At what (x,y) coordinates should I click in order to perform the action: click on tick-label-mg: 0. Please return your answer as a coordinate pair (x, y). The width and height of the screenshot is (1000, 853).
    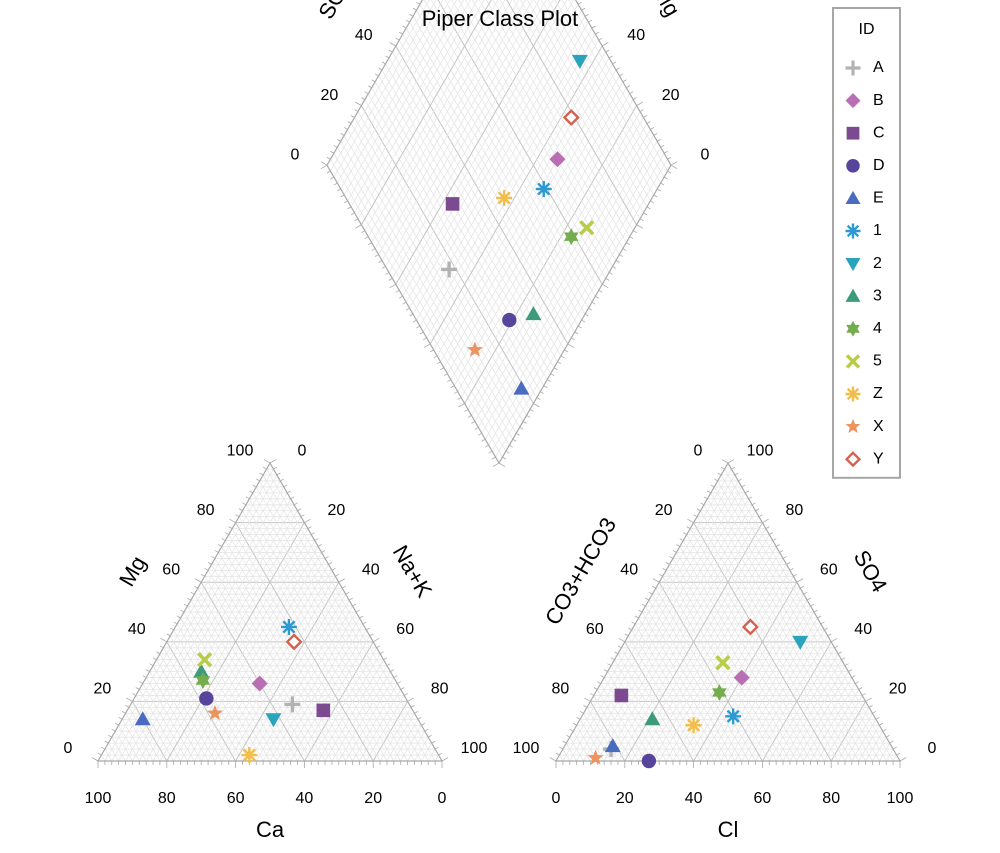
    Looking at the image, I should click on (68, 748).